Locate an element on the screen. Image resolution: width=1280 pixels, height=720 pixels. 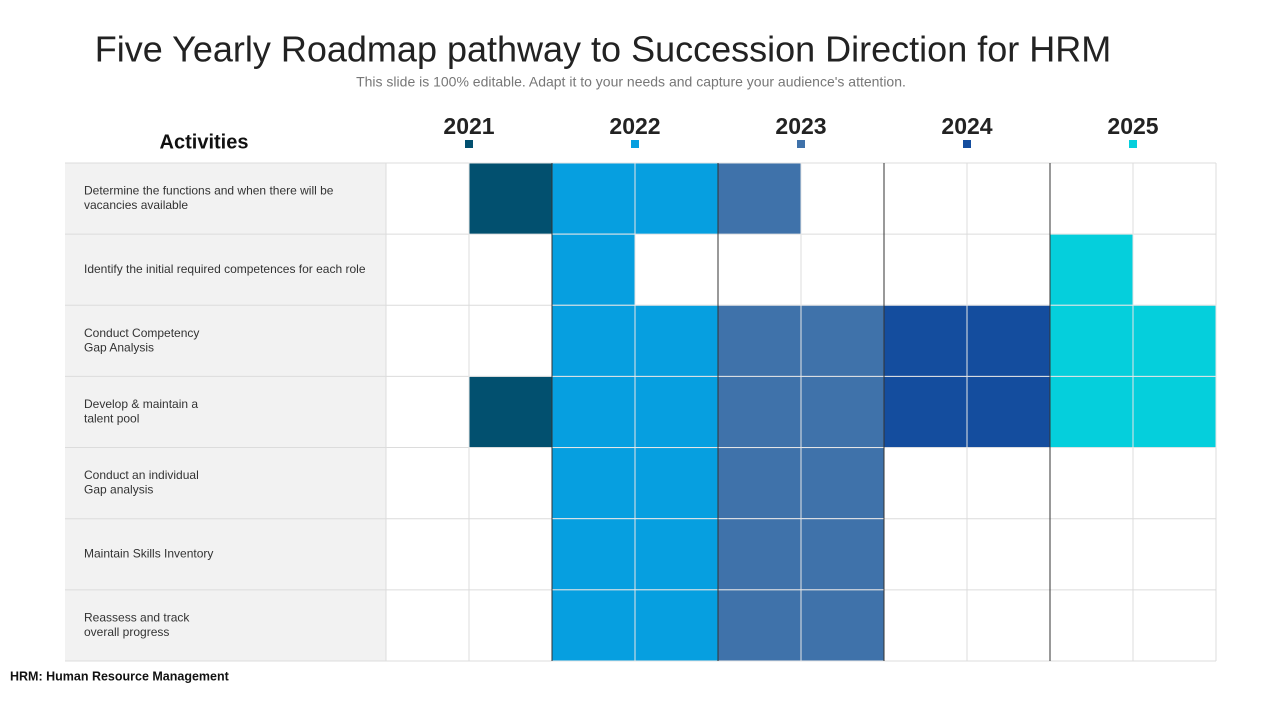
year-label: 2022 is located at coordinates (634, 126).